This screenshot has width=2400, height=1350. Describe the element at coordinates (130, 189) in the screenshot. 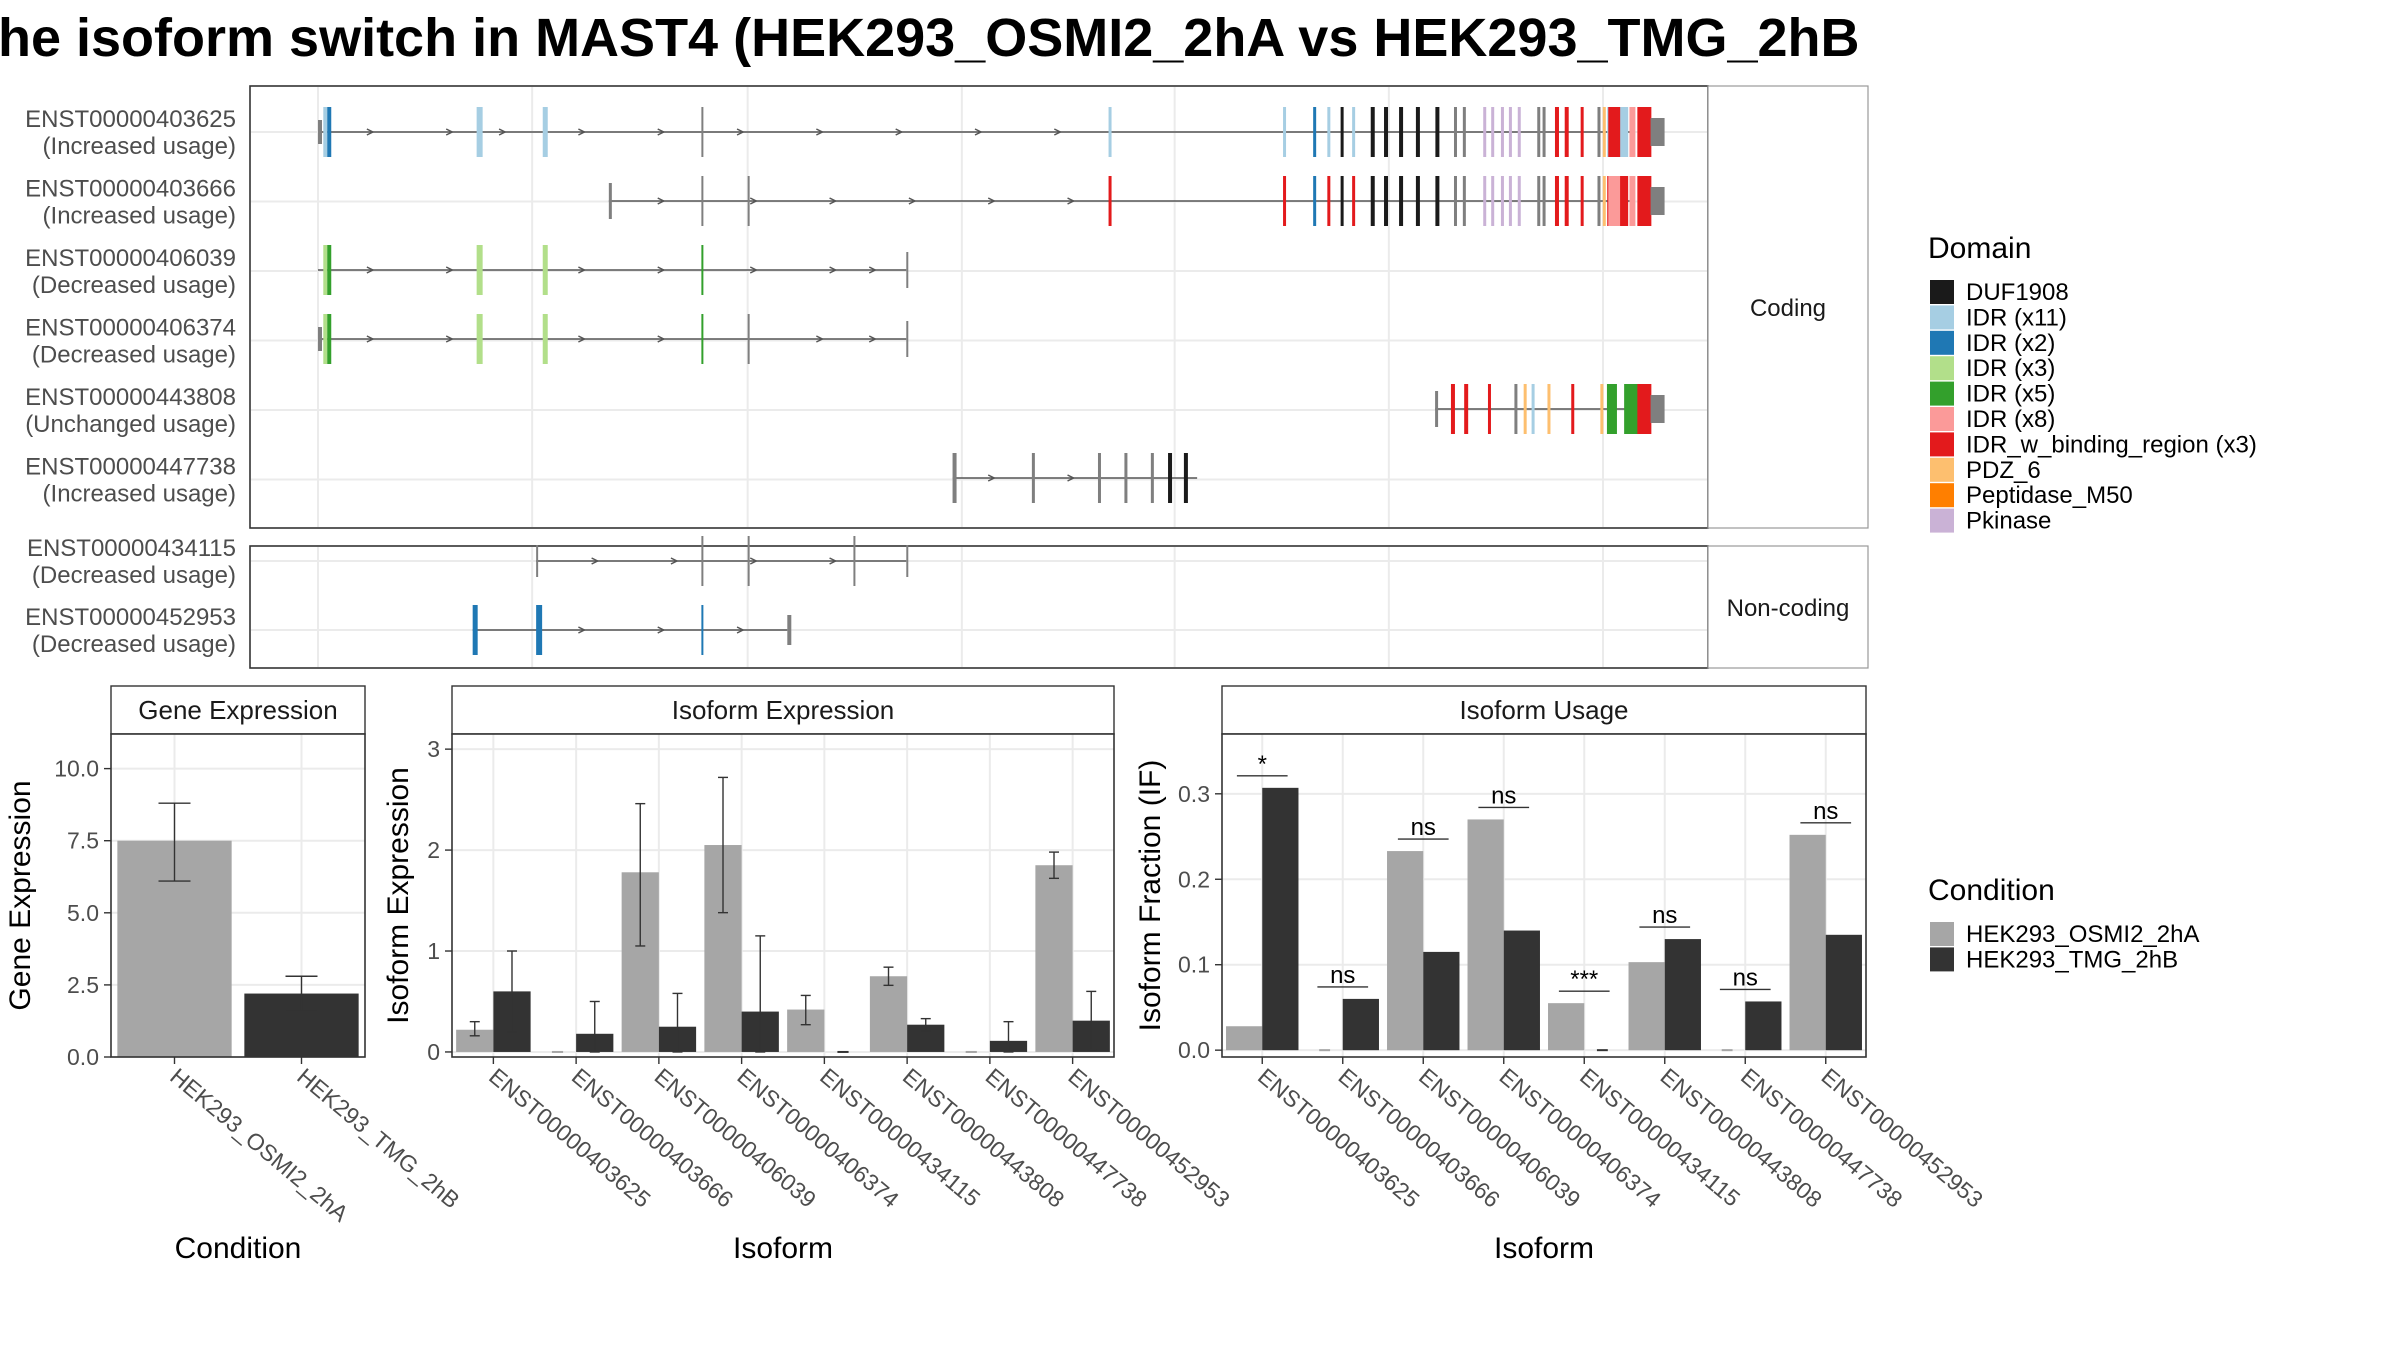

I see `transcript-id-label: ENST00000403666` at that location.